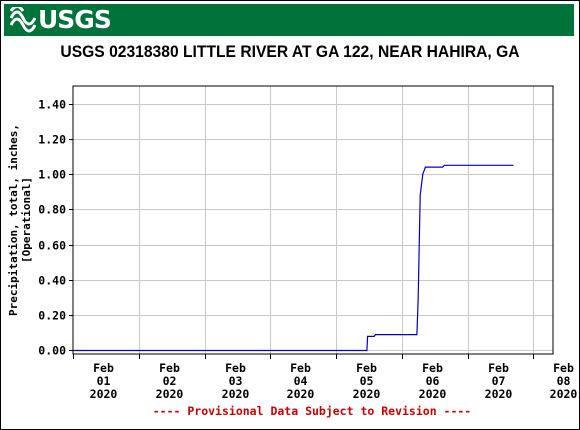 This screenshot has width=580, height=430. I want to click on y-tick-label: 0.60, so click(52, 246).